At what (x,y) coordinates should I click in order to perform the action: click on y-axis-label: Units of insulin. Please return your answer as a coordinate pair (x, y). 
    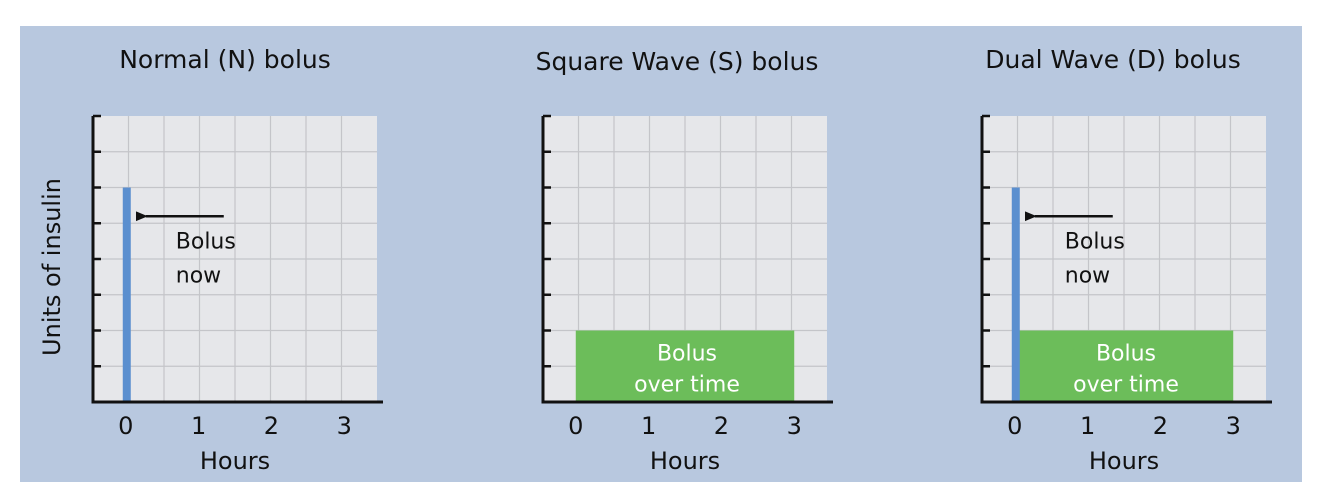
    Looking at the image, I should click on (52, 267).